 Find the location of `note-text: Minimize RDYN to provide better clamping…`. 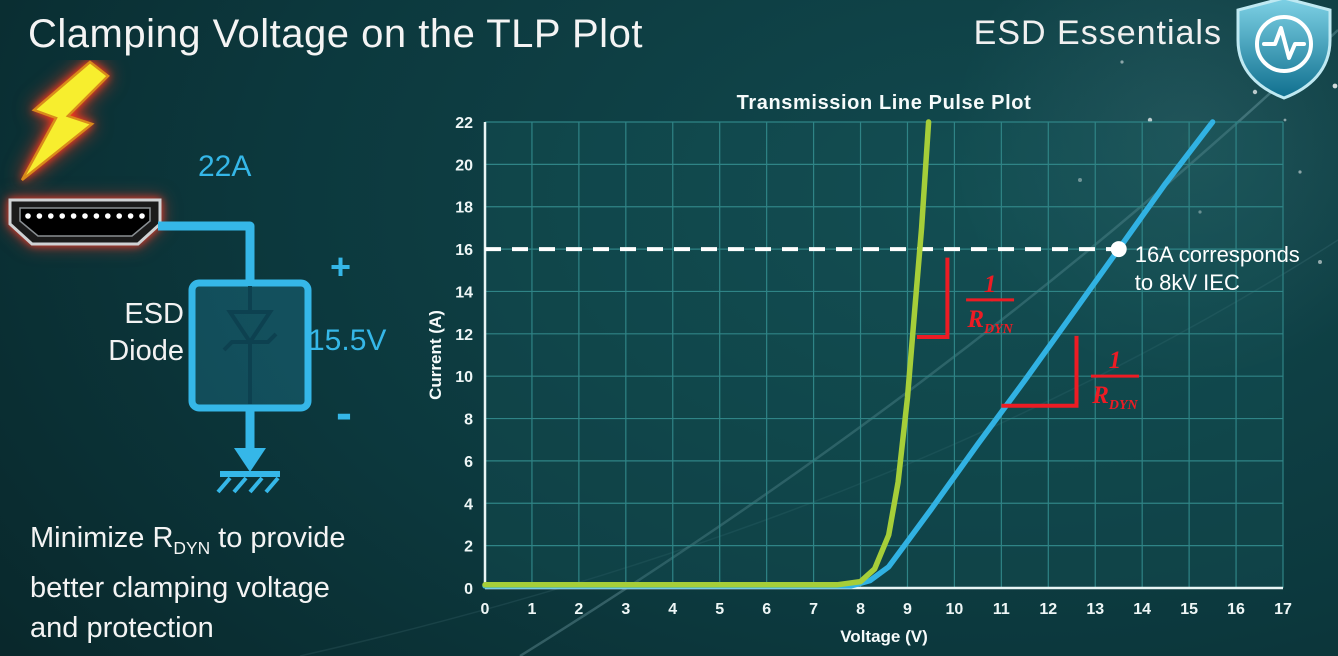

note-text: Minimize RDYN to provide better clamping… is located at coordinates (188, 583).